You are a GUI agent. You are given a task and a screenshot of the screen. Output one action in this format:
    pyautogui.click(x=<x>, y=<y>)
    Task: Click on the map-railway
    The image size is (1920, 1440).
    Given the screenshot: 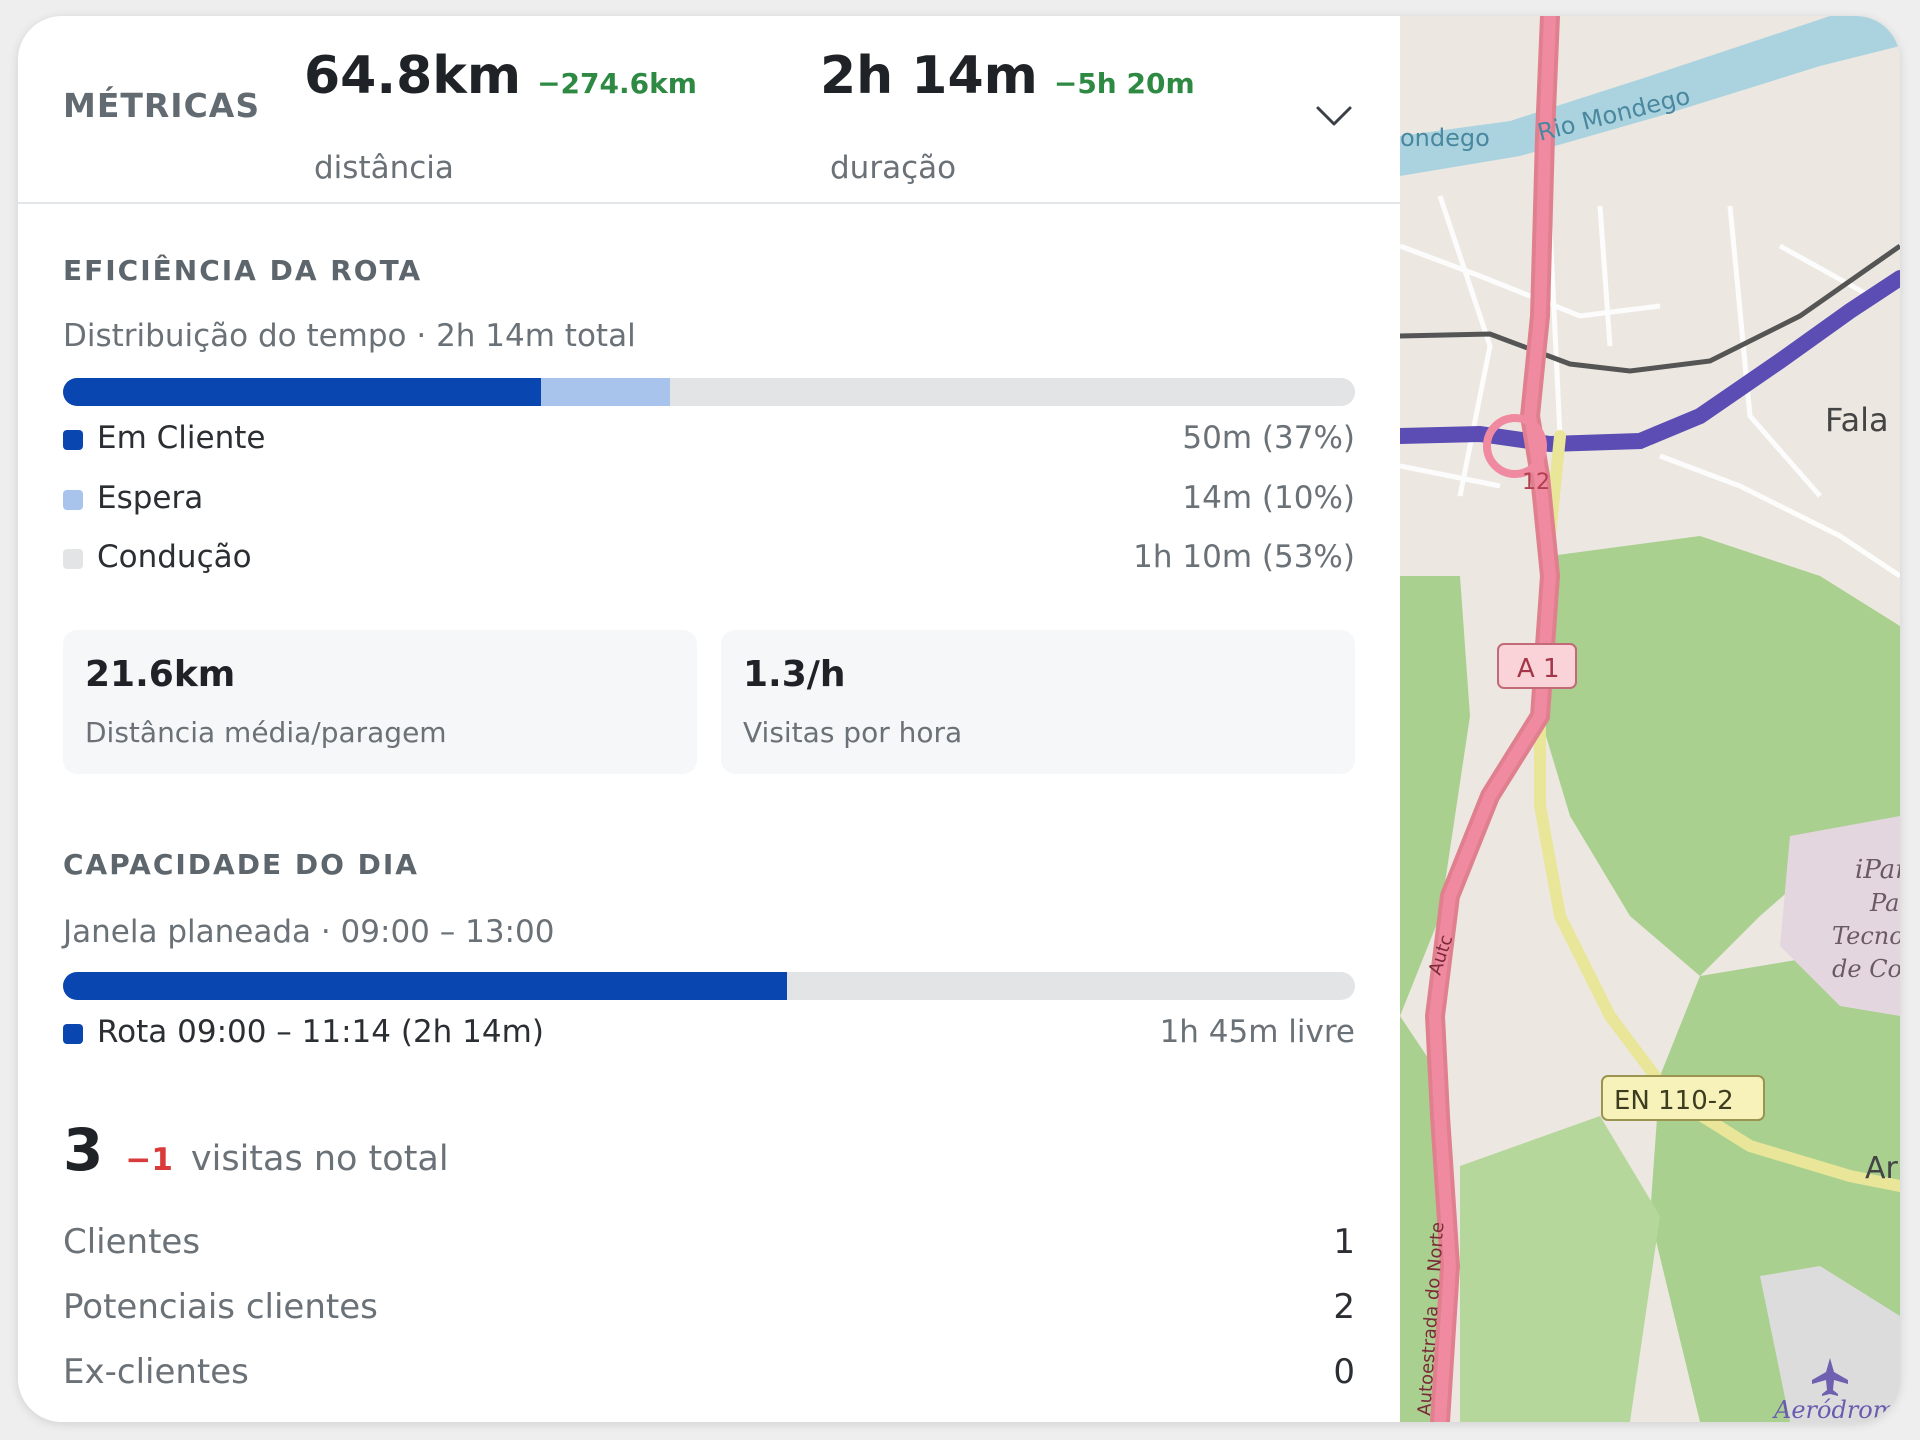 What is the action you would take?
    pyautogui.click(x=1650, y=308)
    